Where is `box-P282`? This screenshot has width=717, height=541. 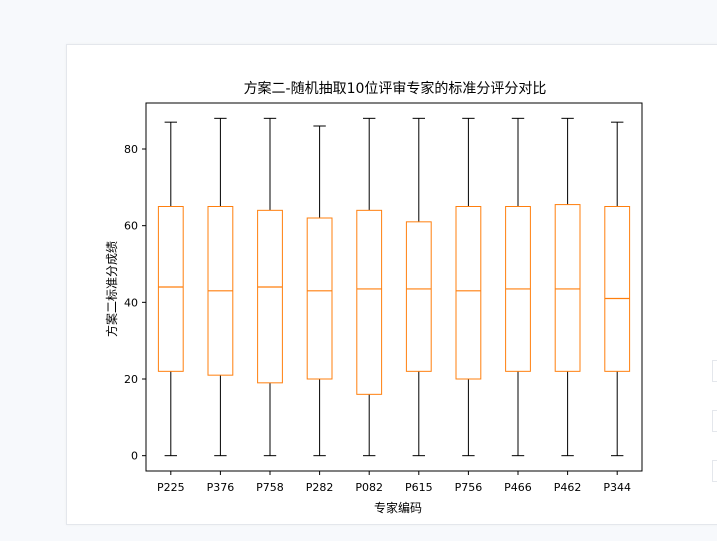
box-P282 is located at coordinates (319, 291).